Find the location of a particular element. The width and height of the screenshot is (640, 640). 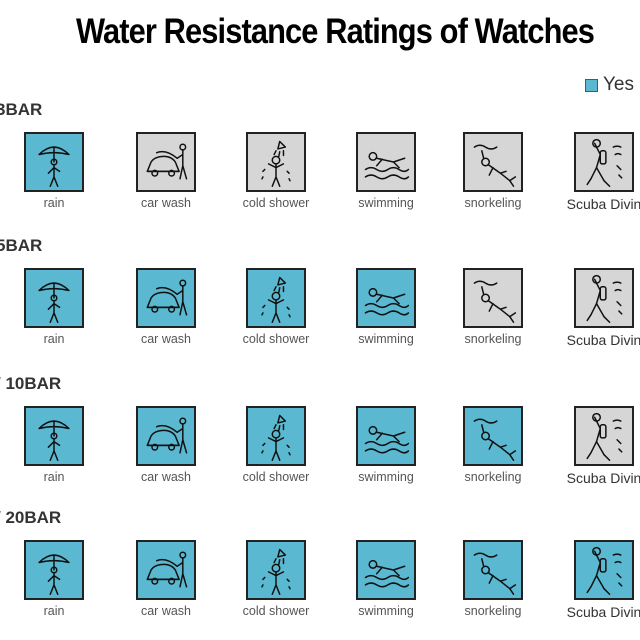

page-title: Water Resistance Ratings of Watches is located at coordinates (335, 31).